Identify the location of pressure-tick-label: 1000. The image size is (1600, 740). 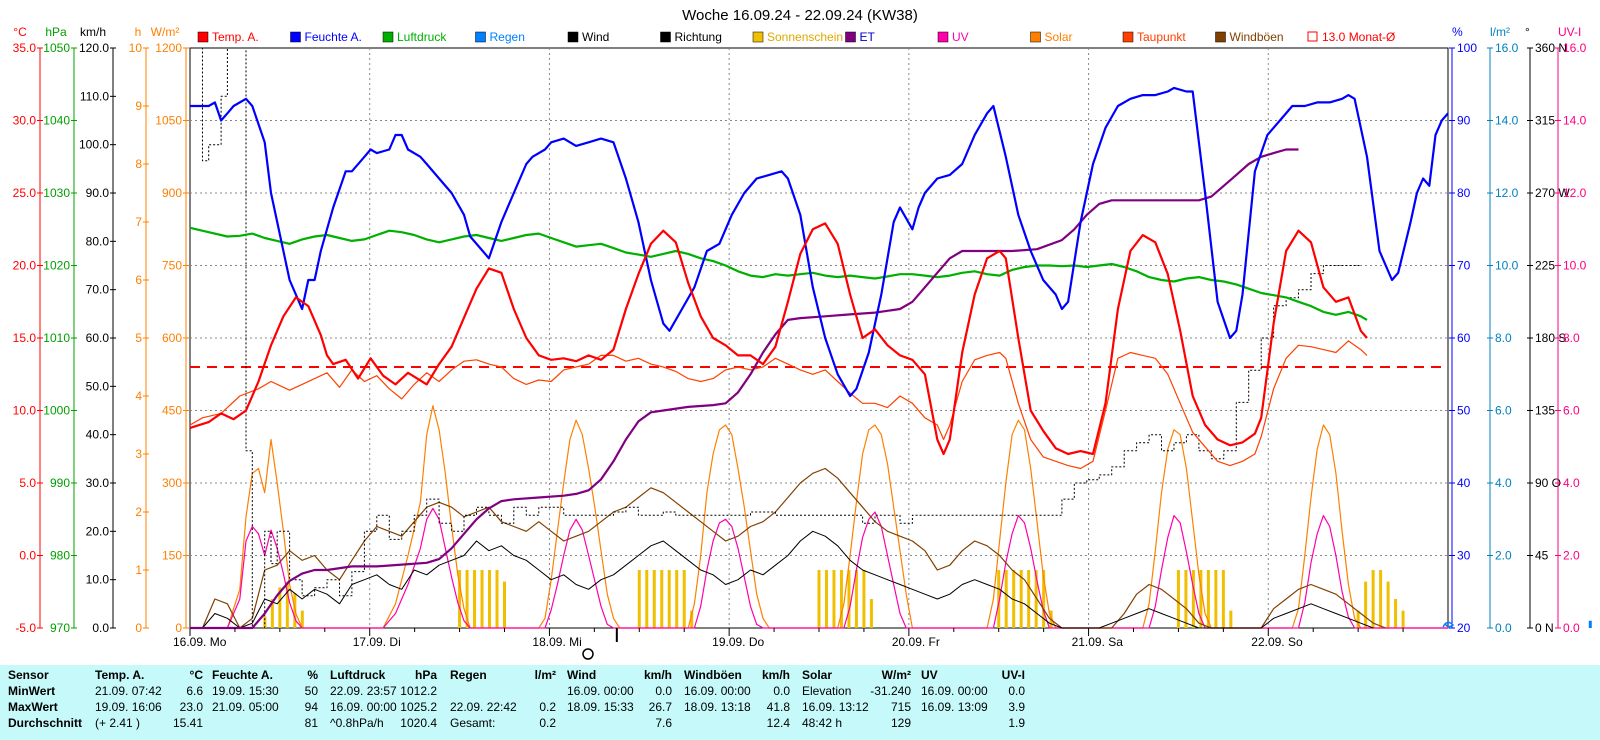
(56, 411).